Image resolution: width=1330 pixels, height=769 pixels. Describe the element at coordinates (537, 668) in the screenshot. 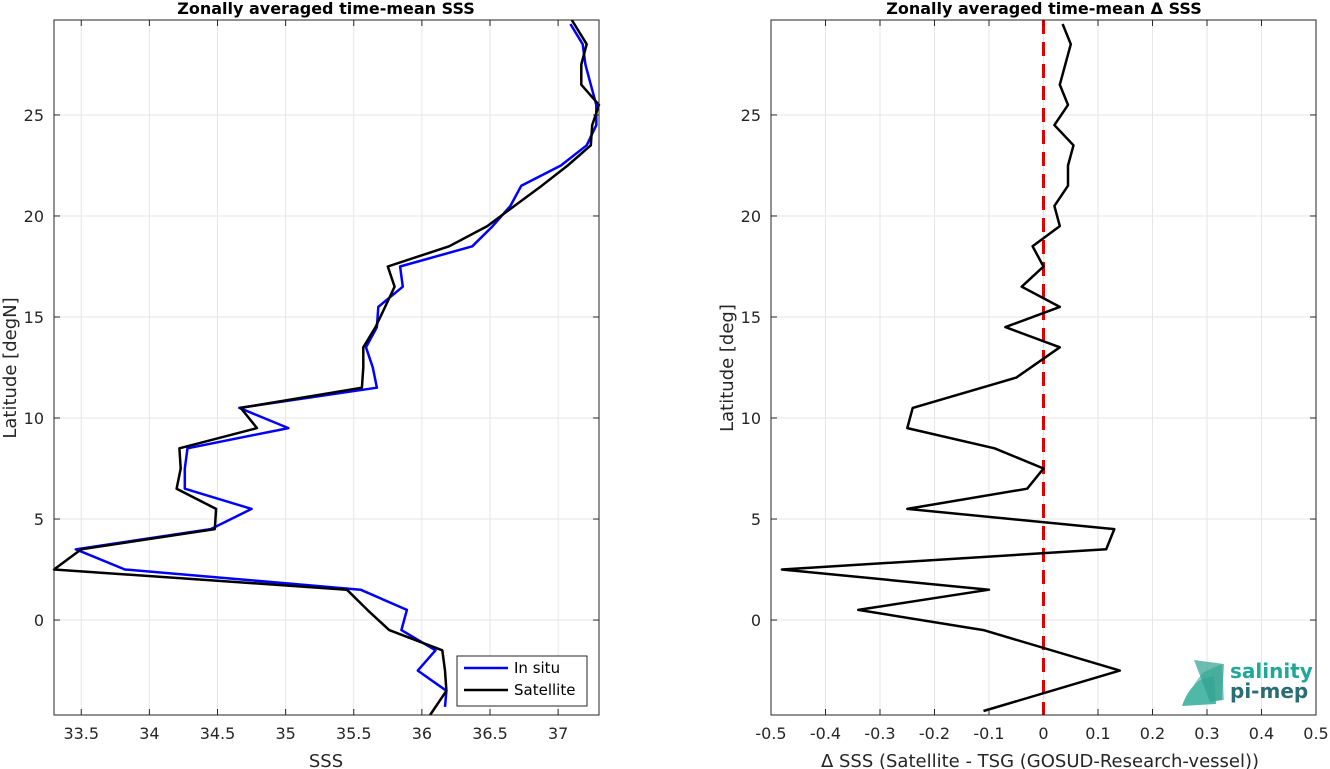

I see `legend-in-situ-label: In situ` at that location.